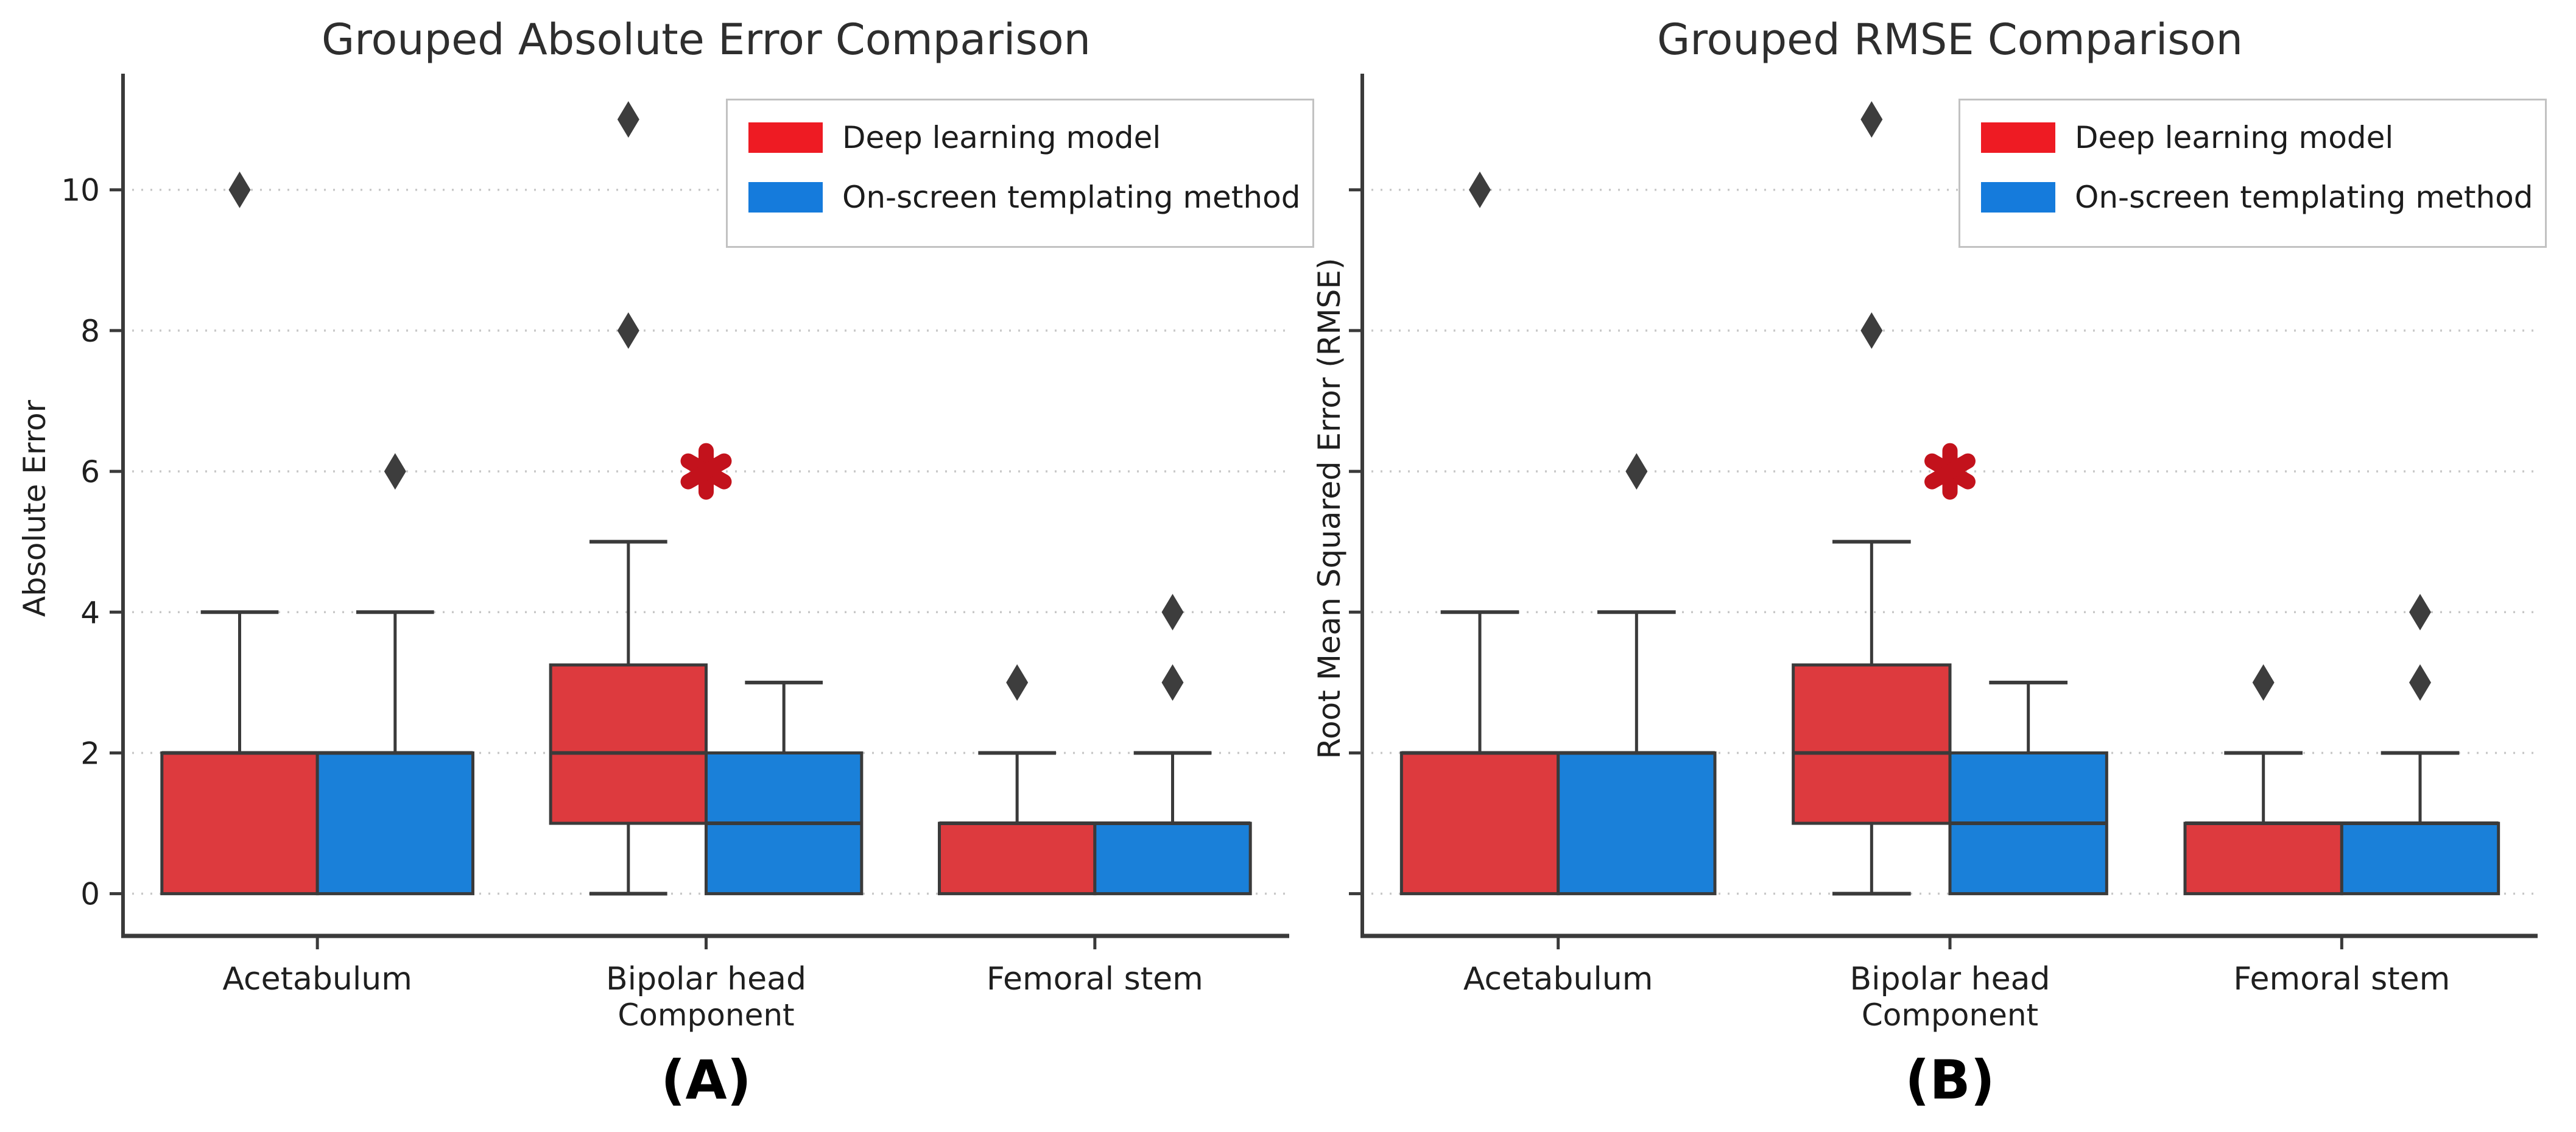 The image size is (2576, 1132). Describe the element at coordinates (90, 472) in the screenshot. I see `y-tick-label: 6` at that location.